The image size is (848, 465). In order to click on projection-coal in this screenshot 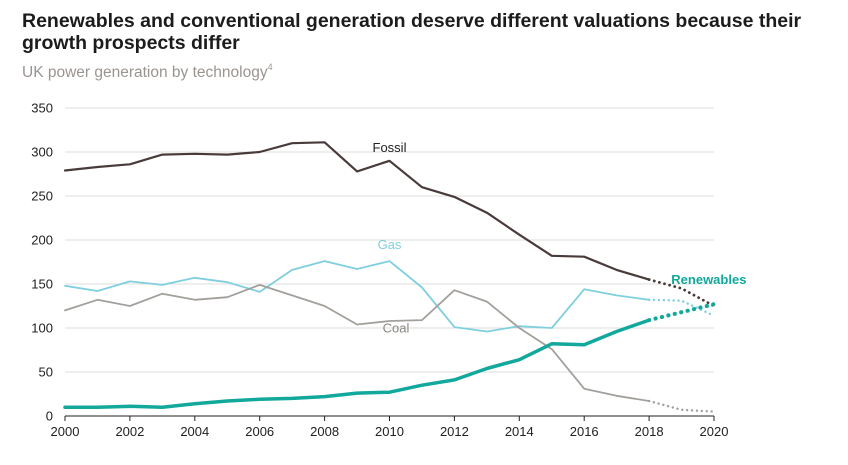, I will do `click(681, 406)`.